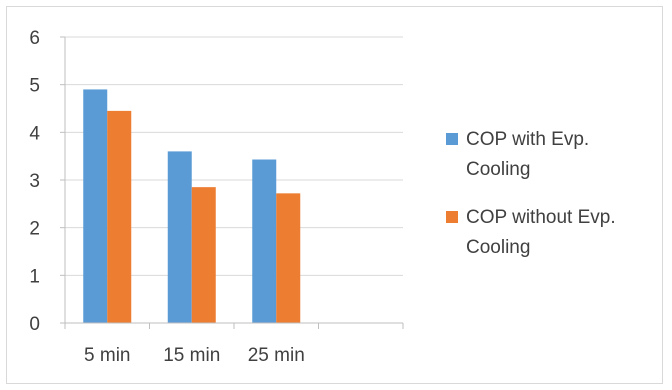 The height and width of the screenshot is (390, 672). I want to click on bar-series1-cat2, so click(288, 258).